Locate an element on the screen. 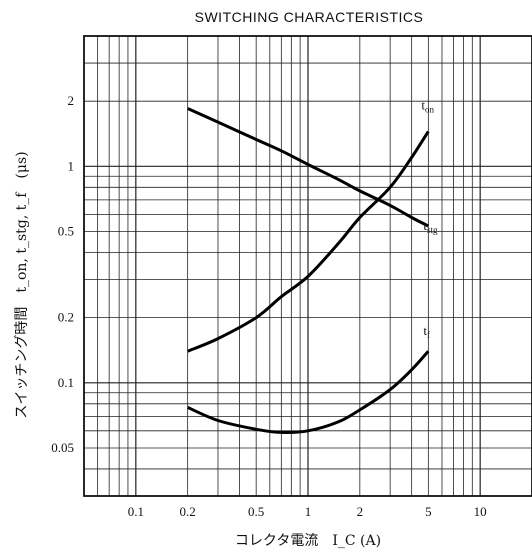  series-labels: ton tstg tf is located at coordinates (429, 218).